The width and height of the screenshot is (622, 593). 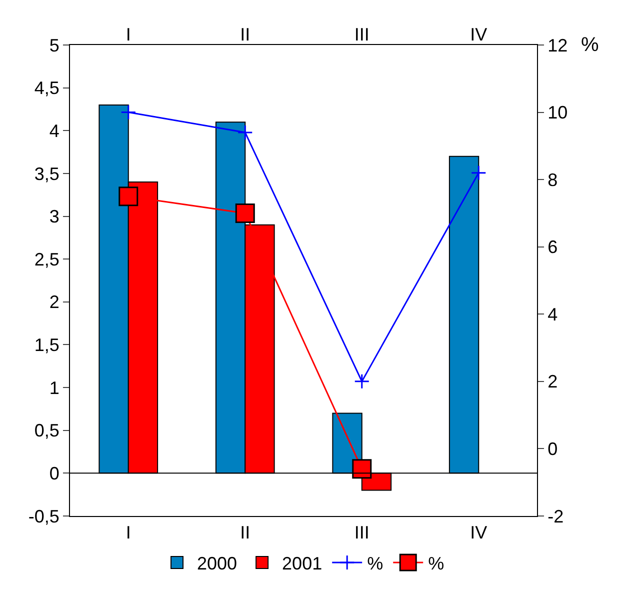 What do you see at coordinates (128, 34) in the screenshot?
I see `x-tick-label: I` at bounding box center [128, 34].